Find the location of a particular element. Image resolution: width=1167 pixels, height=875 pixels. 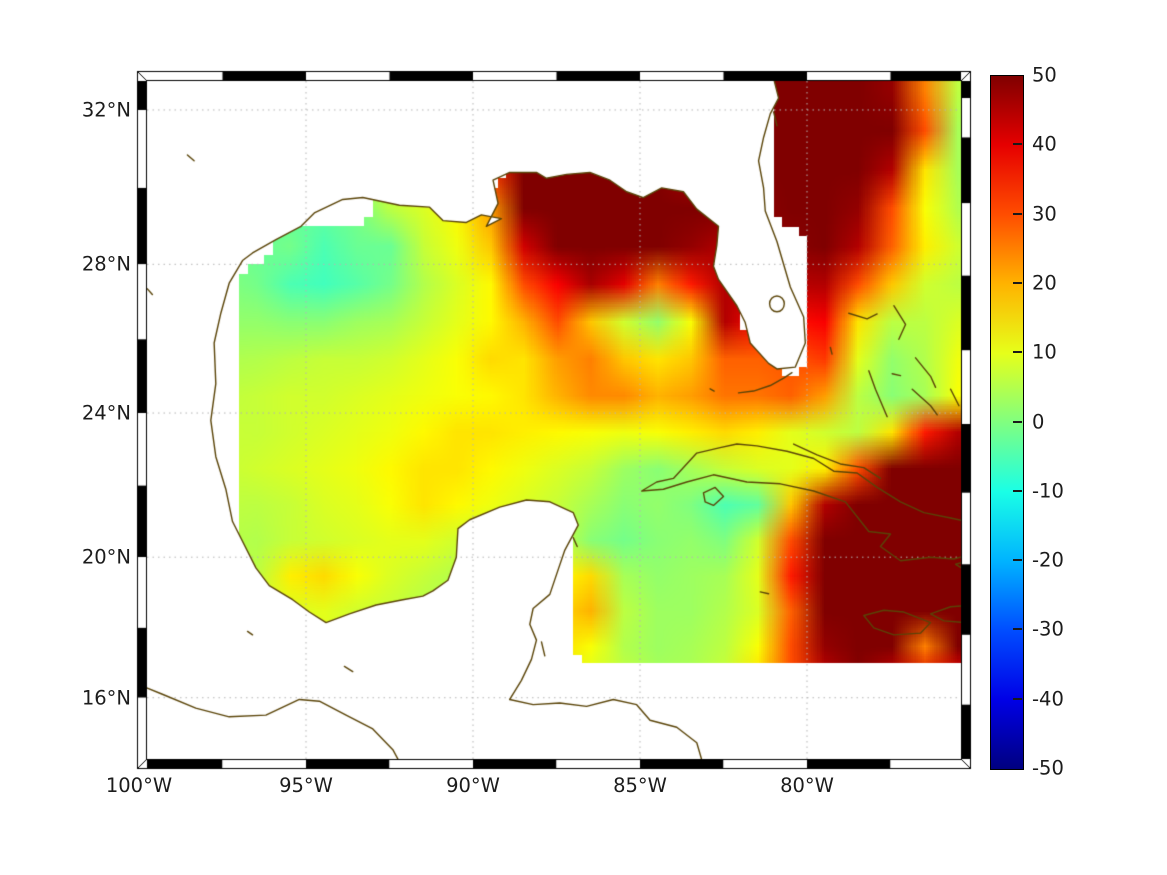

y-axis-tick-label: 24°N is located at coordinates (106, 413).